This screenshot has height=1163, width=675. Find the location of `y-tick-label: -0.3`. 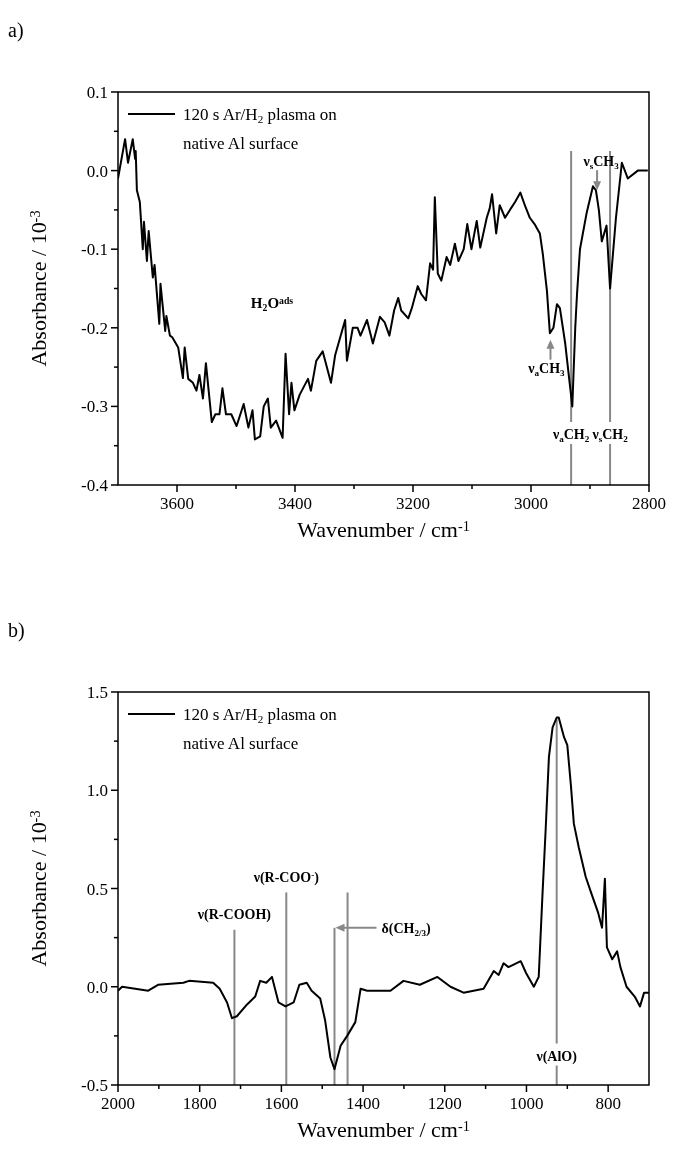

y-tick-label: -0.3 is located at coordinates (94, 407).